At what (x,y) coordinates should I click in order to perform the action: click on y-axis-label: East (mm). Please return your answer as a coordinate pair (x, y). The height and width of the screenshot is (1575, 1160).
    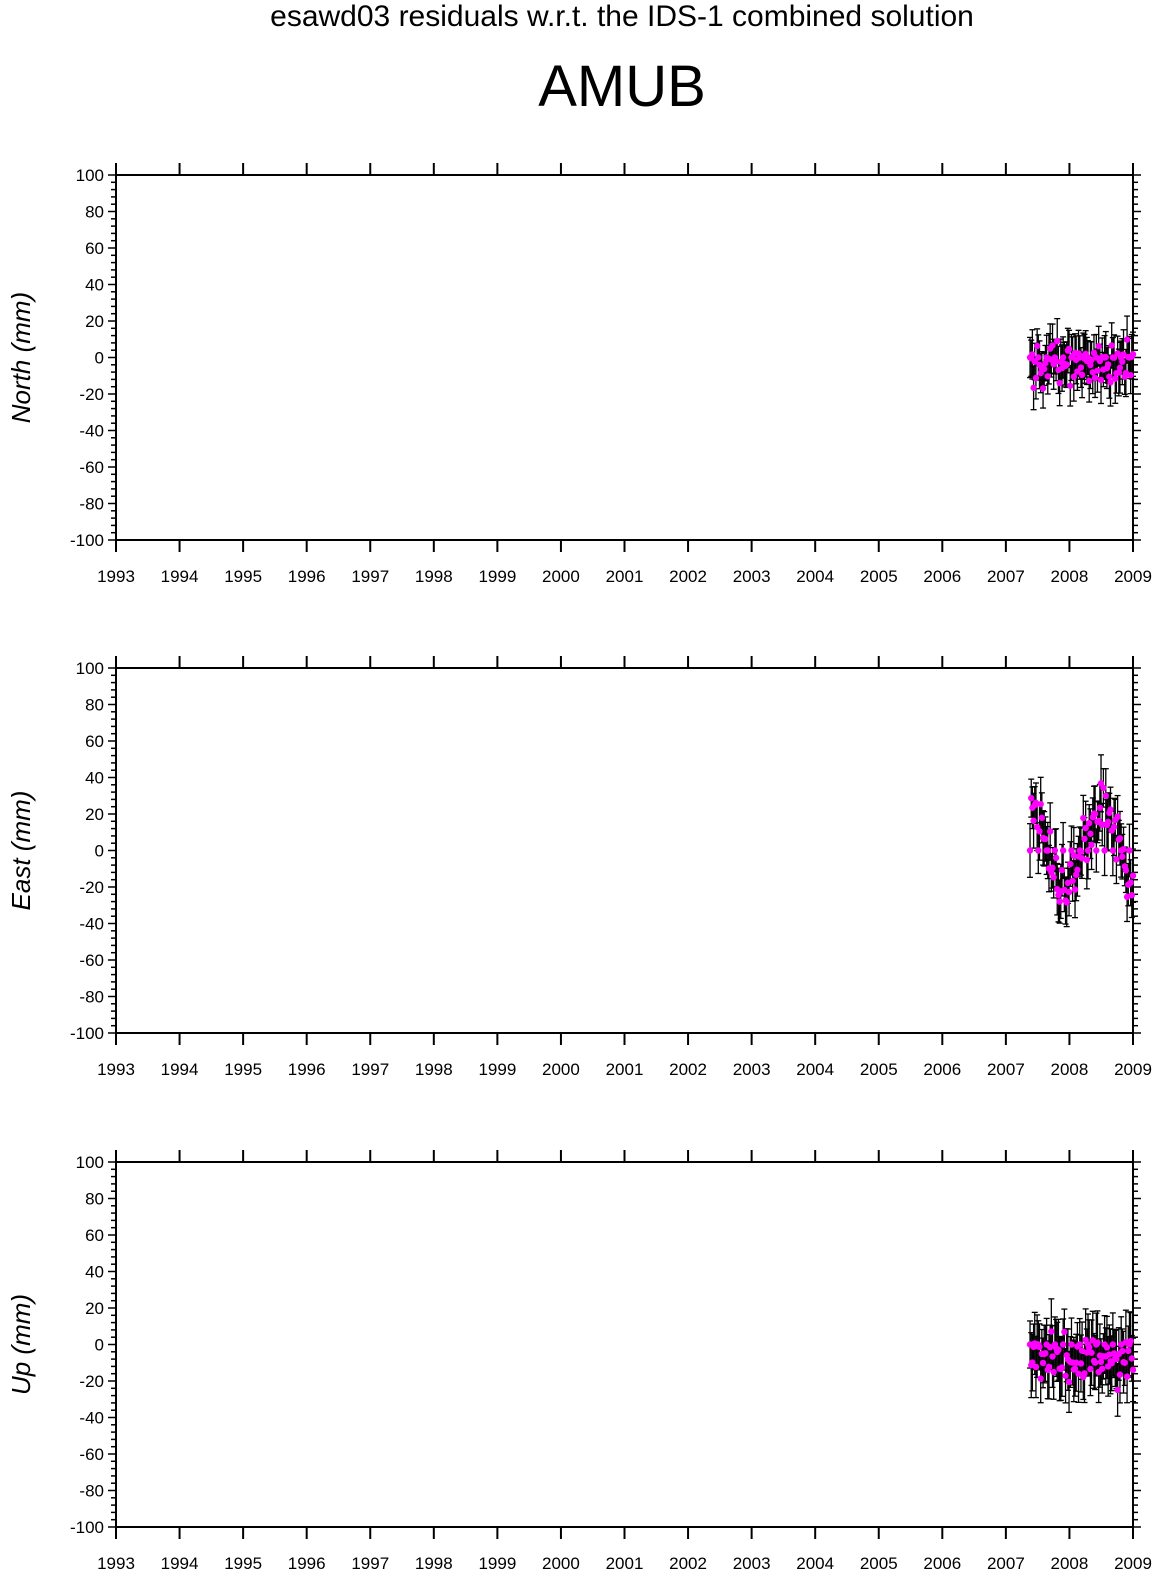
    Looking at the image, I should click on (21, 851).